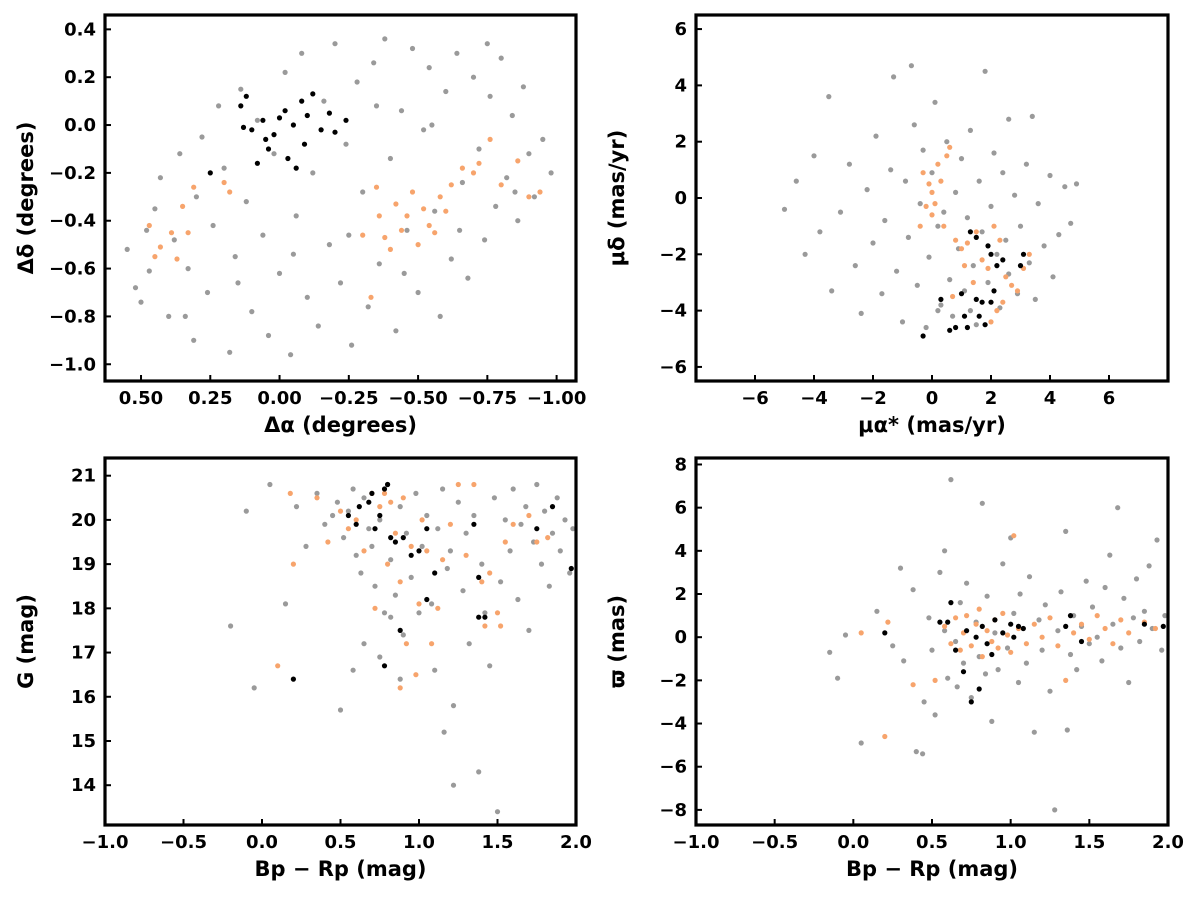 The width and height of the screenshot is (1200, 900). Describe the element at coordinates (680, 508) in the screenshot. I see `y-tick-label: 6` at that location.